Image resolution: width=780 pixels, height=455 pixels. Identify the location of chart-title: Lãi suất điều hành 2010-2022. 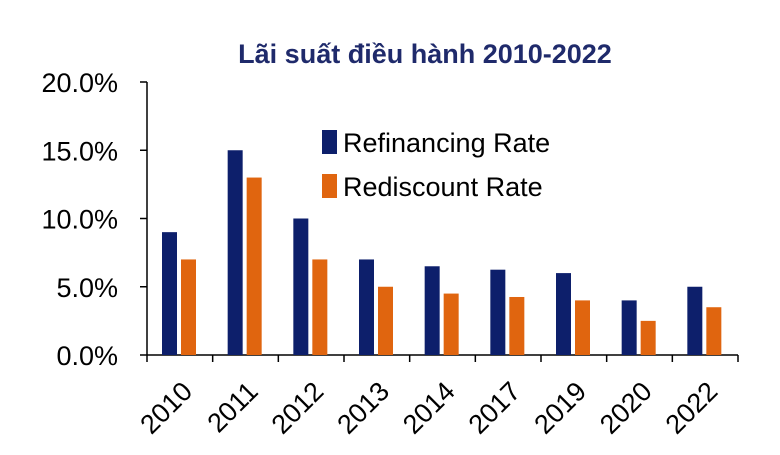
(425, 54).